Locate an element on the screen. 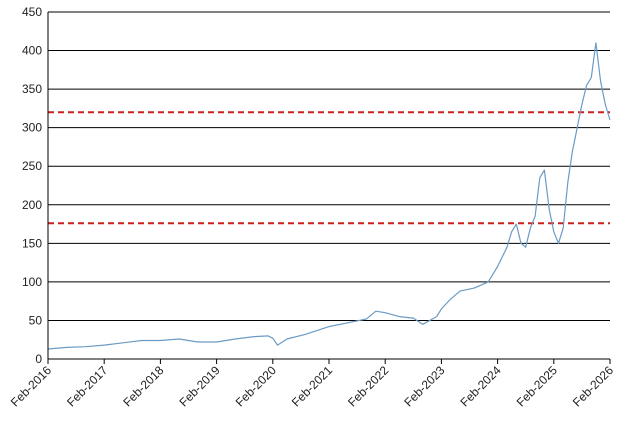  y-tick-label: 250 is located at coordinates (32, 166).